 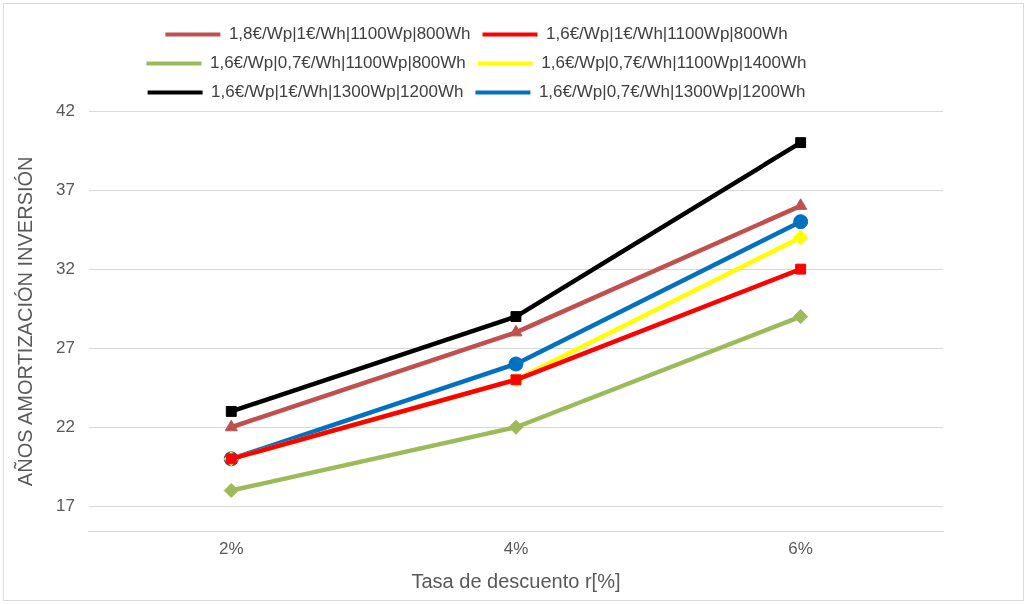 What do you see at coordinates (672, 92) in the screenshot?
I see `legend-label: 1,6€/Wp|0,7€/Wh|1300Wp|1200Wh` at bounding box center [672, 92].